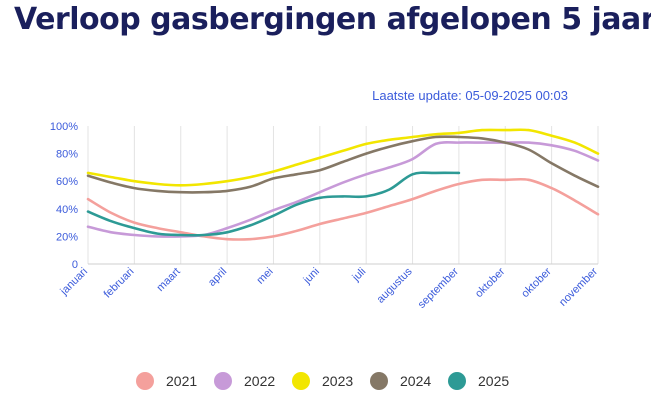 The height and width of the screenshot is (400, 651). I want to click on y-tick-label: 60%, so click(67, 182).